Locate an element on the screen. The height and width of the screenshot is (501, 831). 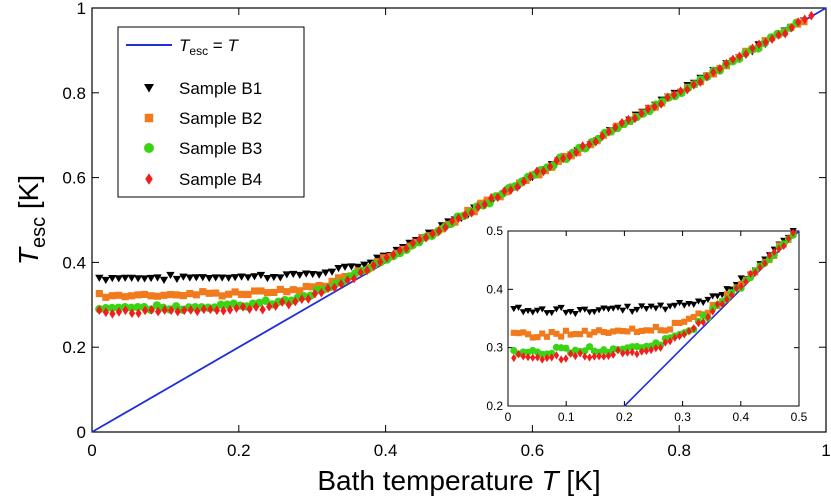
x-tick-label: 1 is located at coordinates (825, 450).